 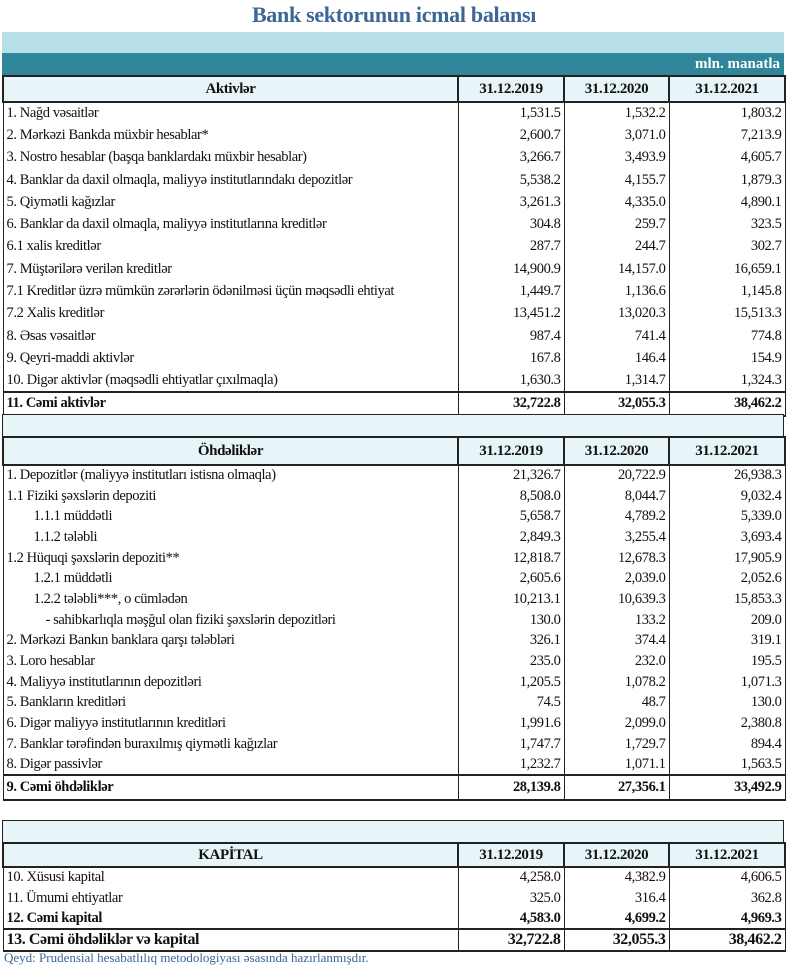 What do you see at coordinates (616, 579) in the screenshot?
I see `value-cell: 2,039.0` at bounding box center [616, 579].